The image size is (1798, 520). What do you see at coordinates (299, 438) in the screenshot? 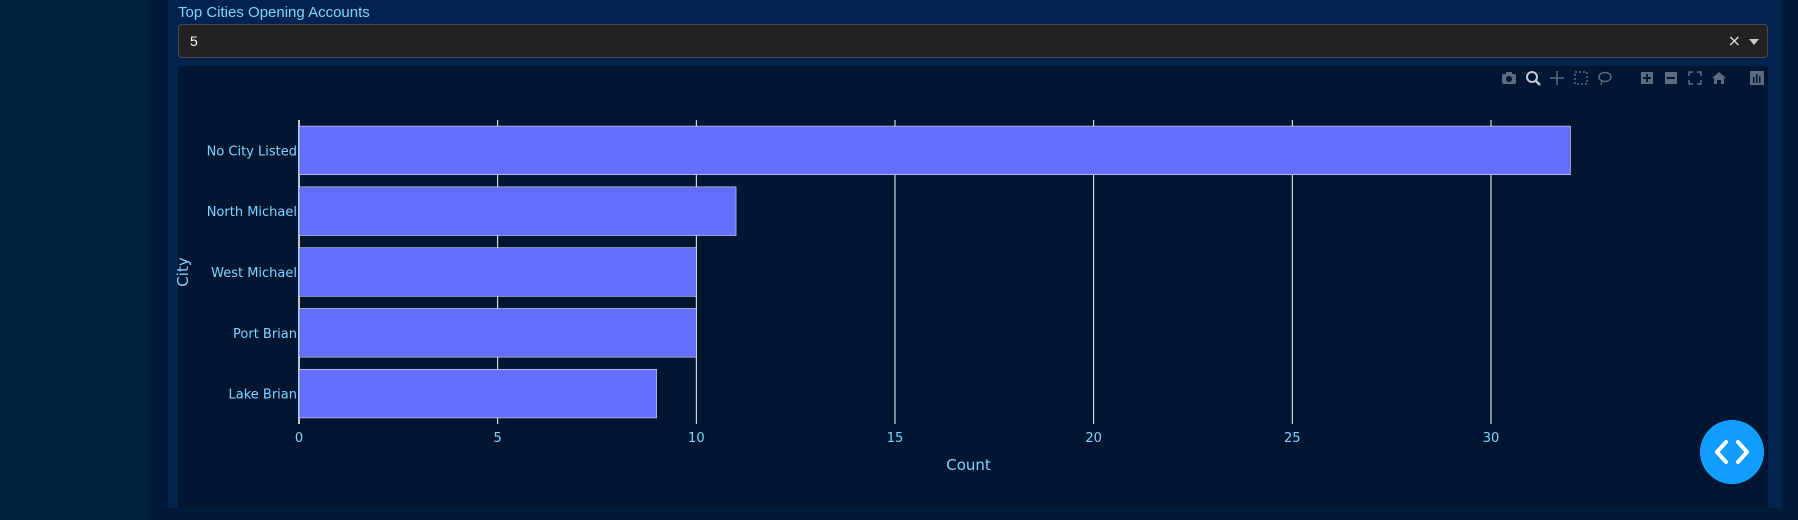
I see `x-tick-label: 0` at bounding box center [299, 438].